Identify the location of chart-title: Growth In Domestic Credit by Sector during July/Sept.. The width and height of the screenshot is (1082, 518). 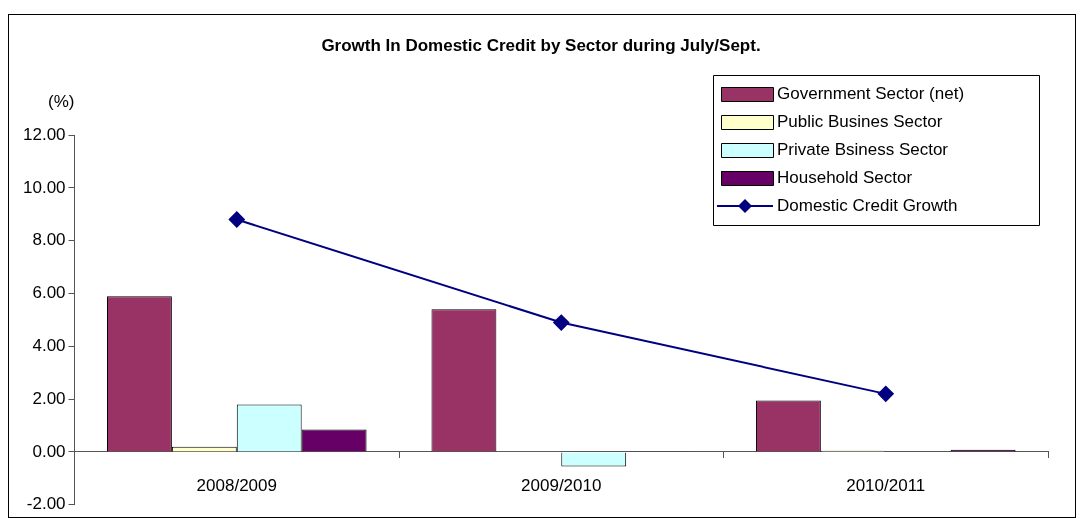
(541, 46).